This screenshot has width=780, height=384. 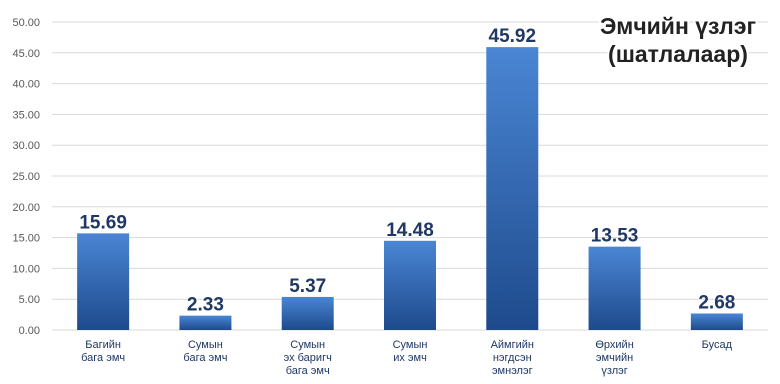 I want to click on data-label: 2.33, so click(x=205, y=305).